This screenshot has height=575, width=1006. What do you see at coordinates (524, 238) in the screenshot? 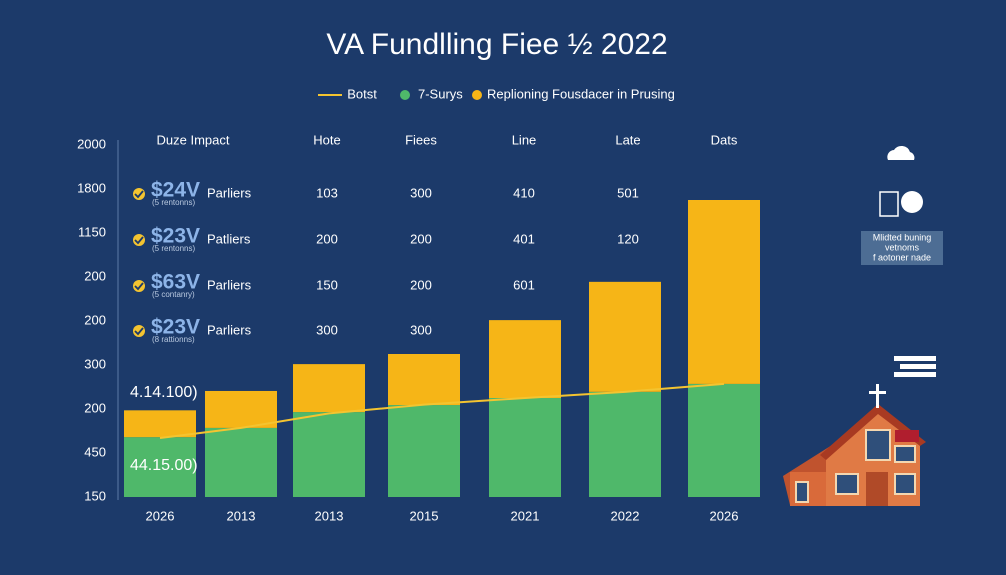
I see `table-cell: 401` at bounding box center [524, 238].